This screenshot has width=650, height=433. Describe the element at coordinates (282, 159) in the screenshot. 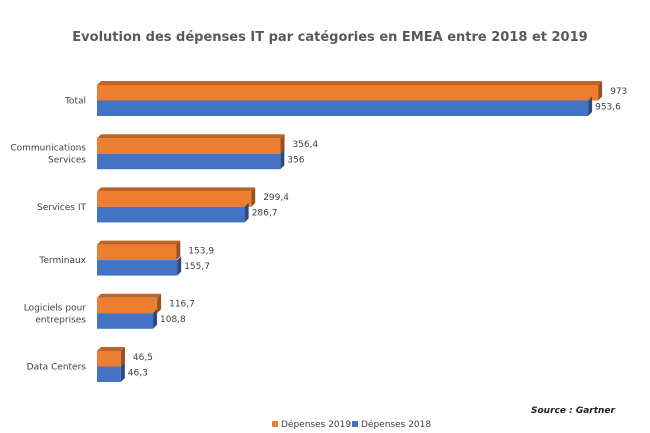

I see `bar-side-2018-communications-services` at that location.